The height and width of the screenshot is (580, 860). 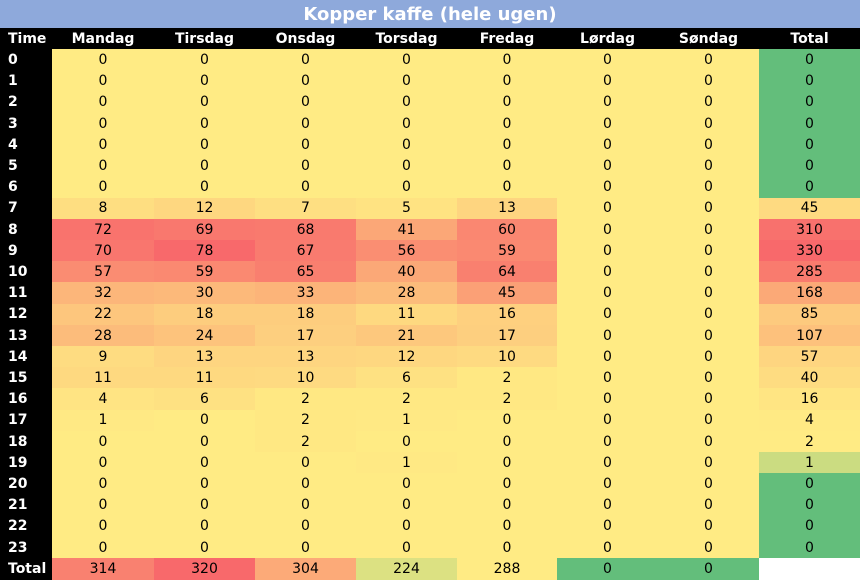 I want to click on total-row-cell: 288, so click(x=507, y=569).